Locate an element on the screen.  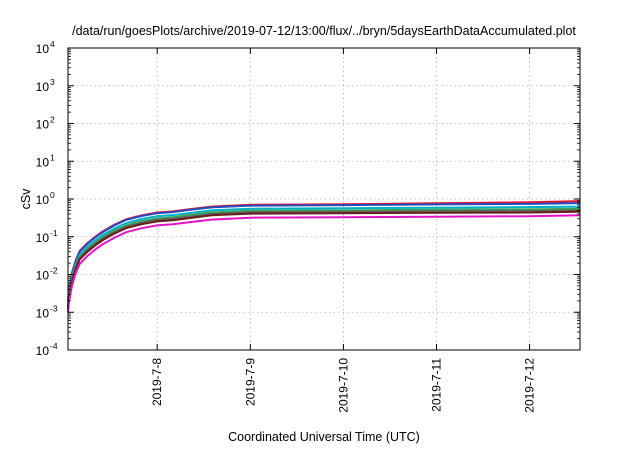
y-tick-exponent: -4 is located at coordinates (54, 346).